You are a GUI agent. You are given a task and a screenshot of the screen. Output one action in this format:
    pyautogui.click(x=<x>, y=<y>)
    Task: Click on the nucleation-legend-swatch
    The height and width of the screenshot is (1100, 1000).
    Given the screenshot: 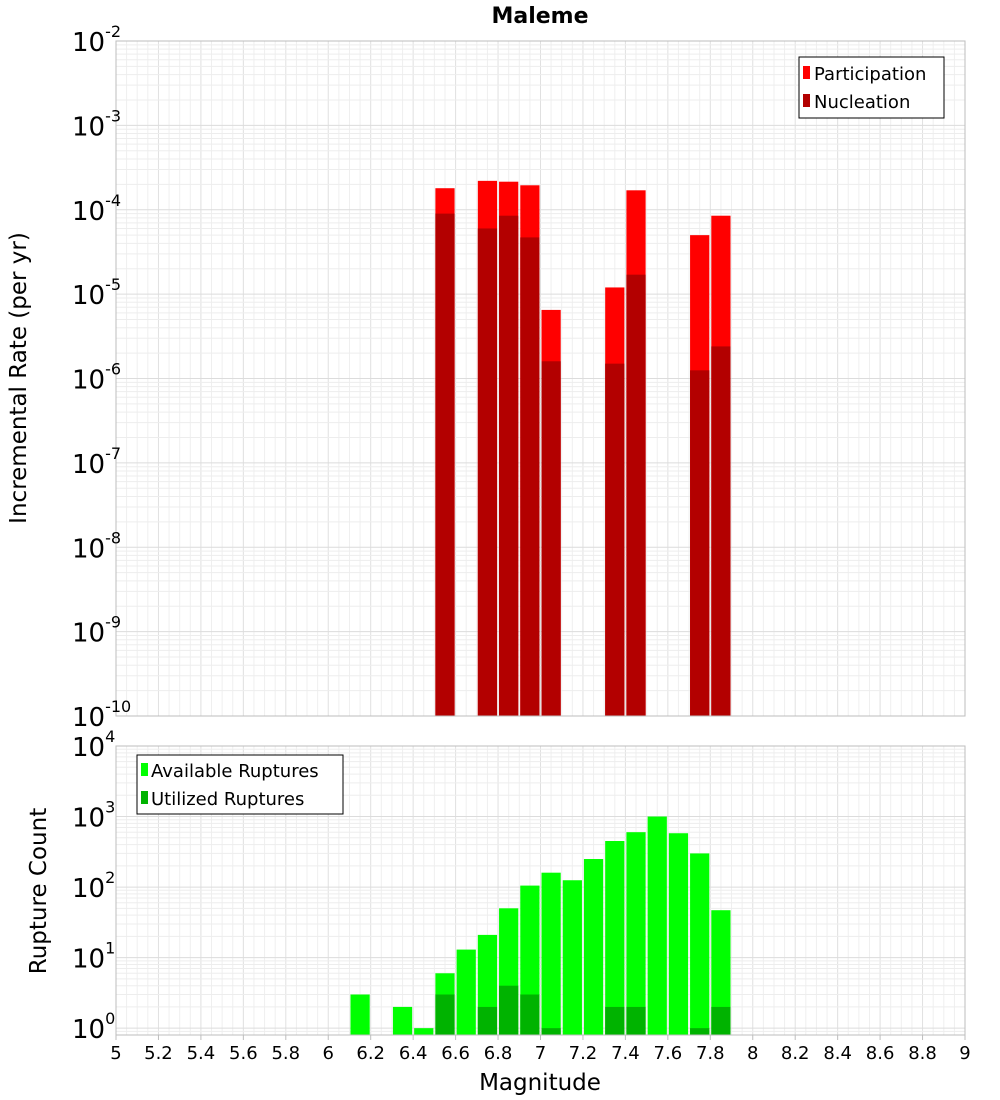 What is the action you would take?
    pyautogui.click(x=806, y=100)
    